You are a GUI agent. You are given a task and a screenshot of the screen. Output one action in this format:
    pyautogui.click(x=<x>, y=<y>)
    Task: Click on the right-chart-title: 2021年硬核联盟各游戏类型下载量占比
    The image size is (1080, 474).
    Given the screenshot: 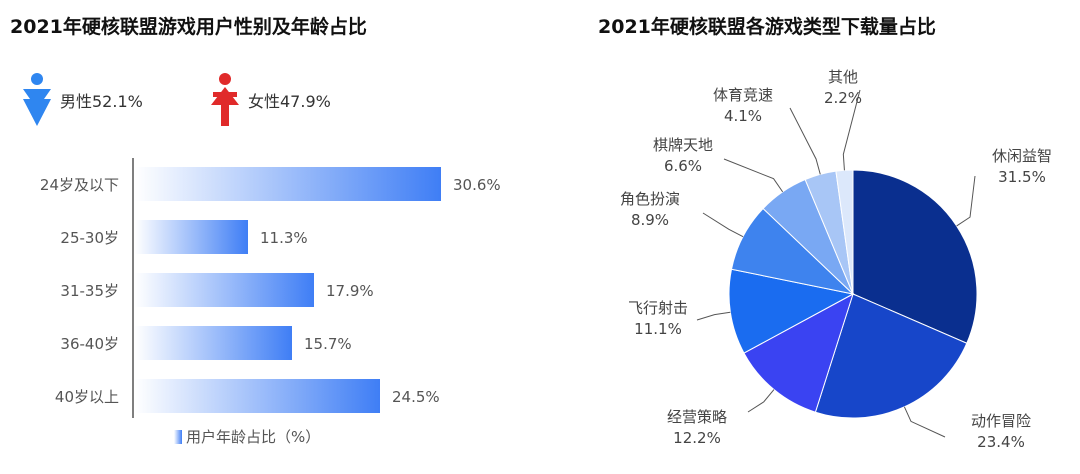 What is the action you would take?
    pyautogui.click(x=767, y=27)
    